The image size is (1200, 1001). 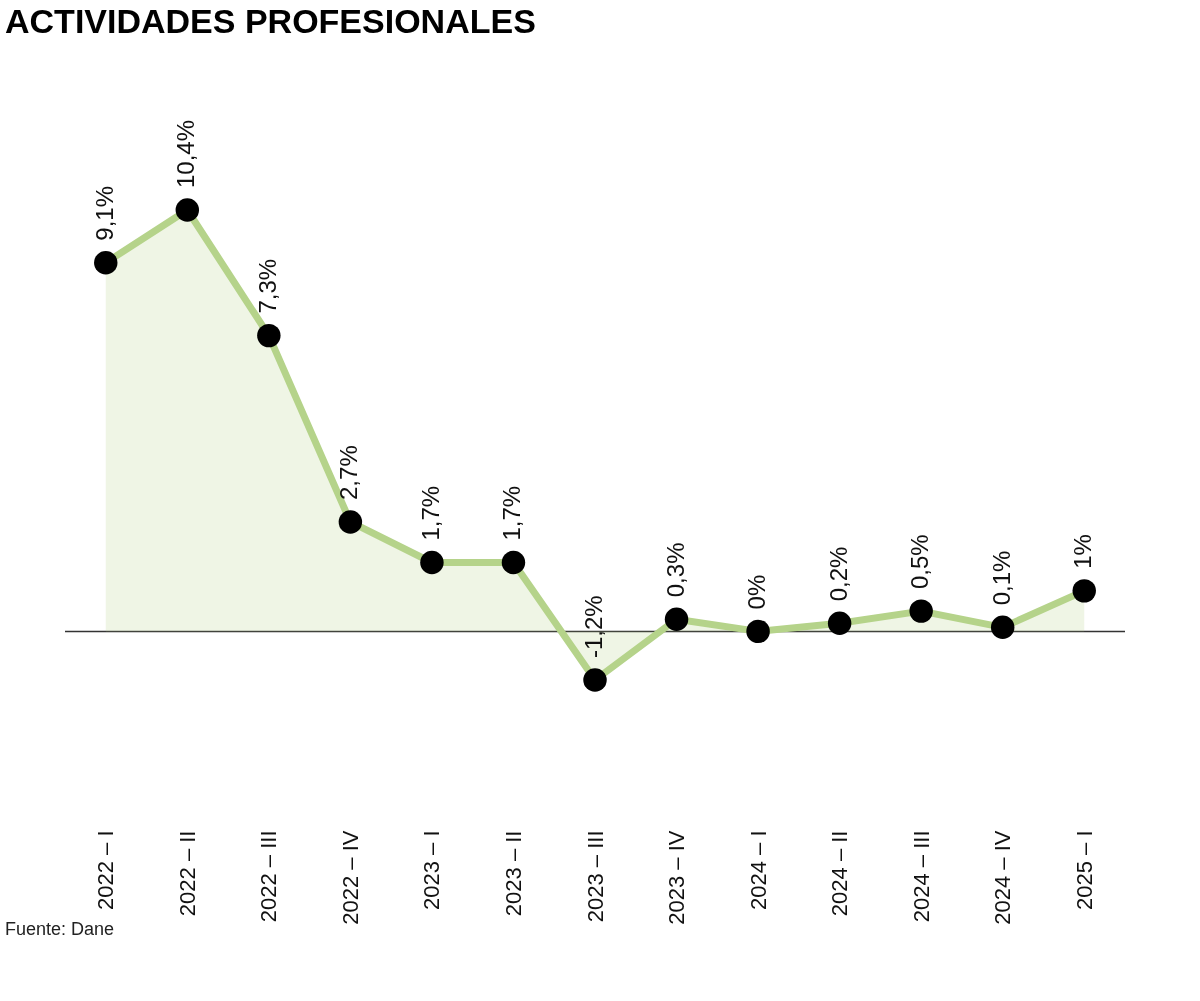 I want to click on x-tick-label: 2023 – IV, so click(x=677, y=877).